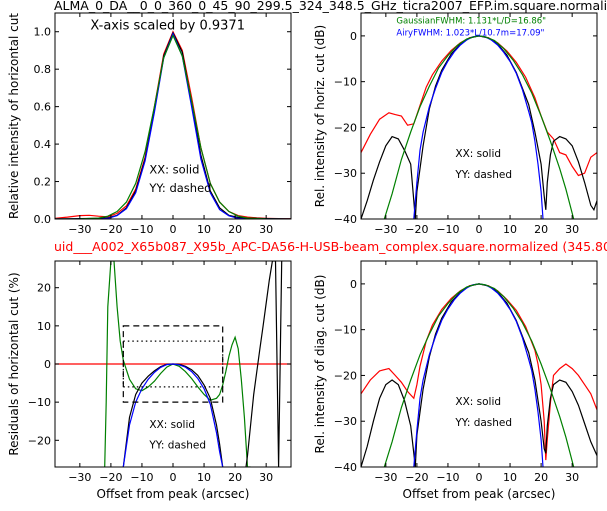 The height and width of the screenshot is (511, 607). Describe the element at coordinates (14, 116) in the screenshot. I see `y-axis-label: Relative intensity of horizontal cut` at that location.